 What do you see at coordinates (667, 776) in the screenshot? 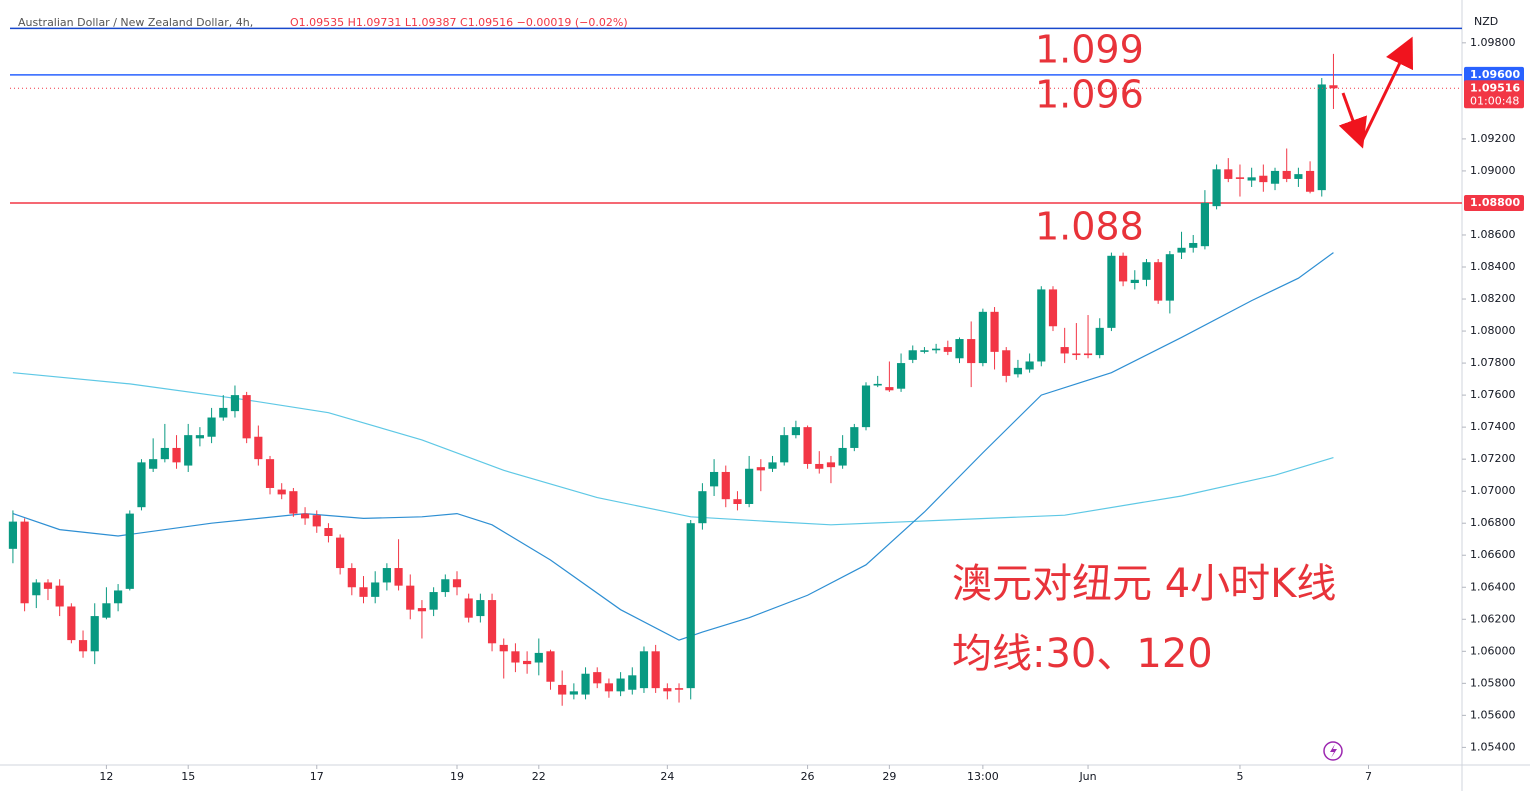
I see `x-tick-label: 24` at bounding box center [667, 776].